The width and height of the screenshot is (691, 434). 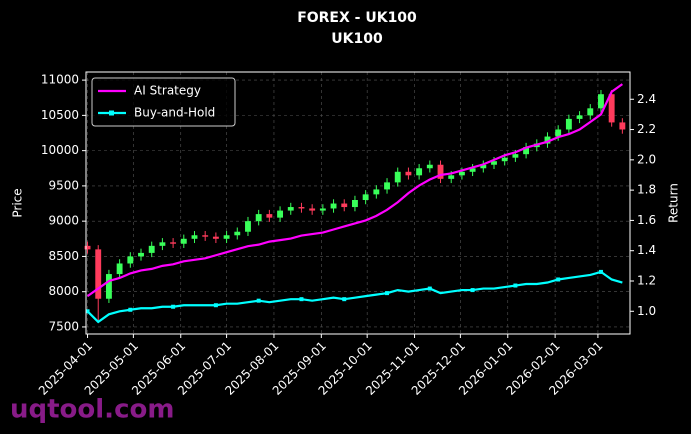 What do you see at coordinates (646, 129) in the screenshot?
I see `y2-tick-label: 2.2` at bounding box center [646, 129].